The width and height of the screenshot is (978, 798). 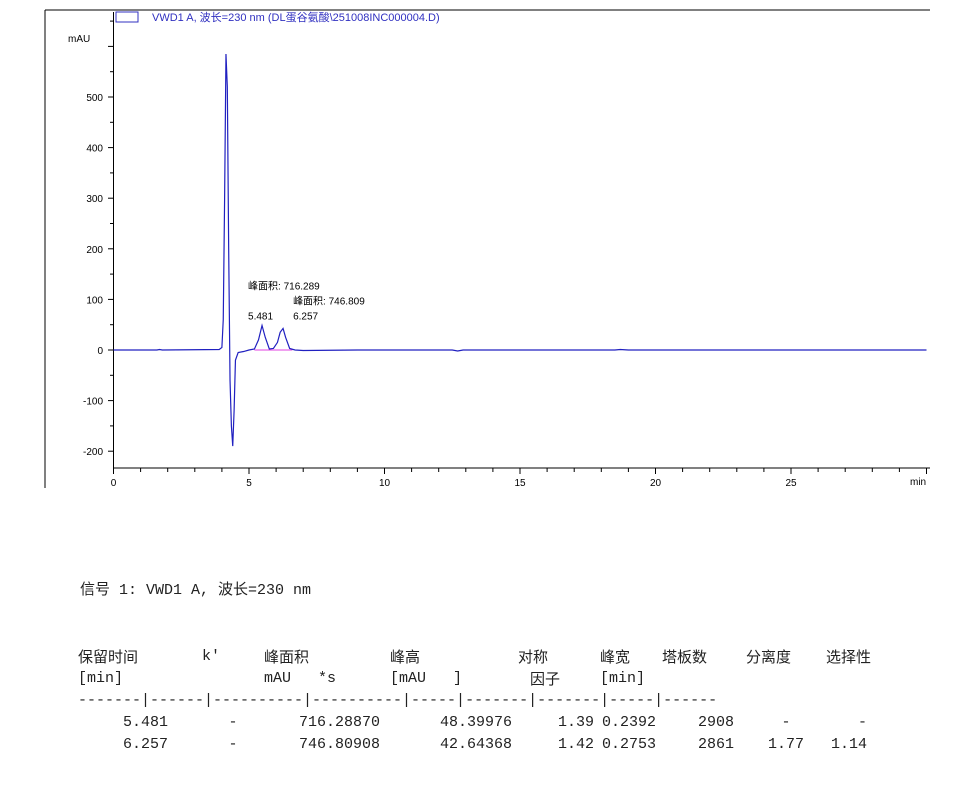 I want to click on col-retention-time: 保留时间, so click(x=108, y=658).